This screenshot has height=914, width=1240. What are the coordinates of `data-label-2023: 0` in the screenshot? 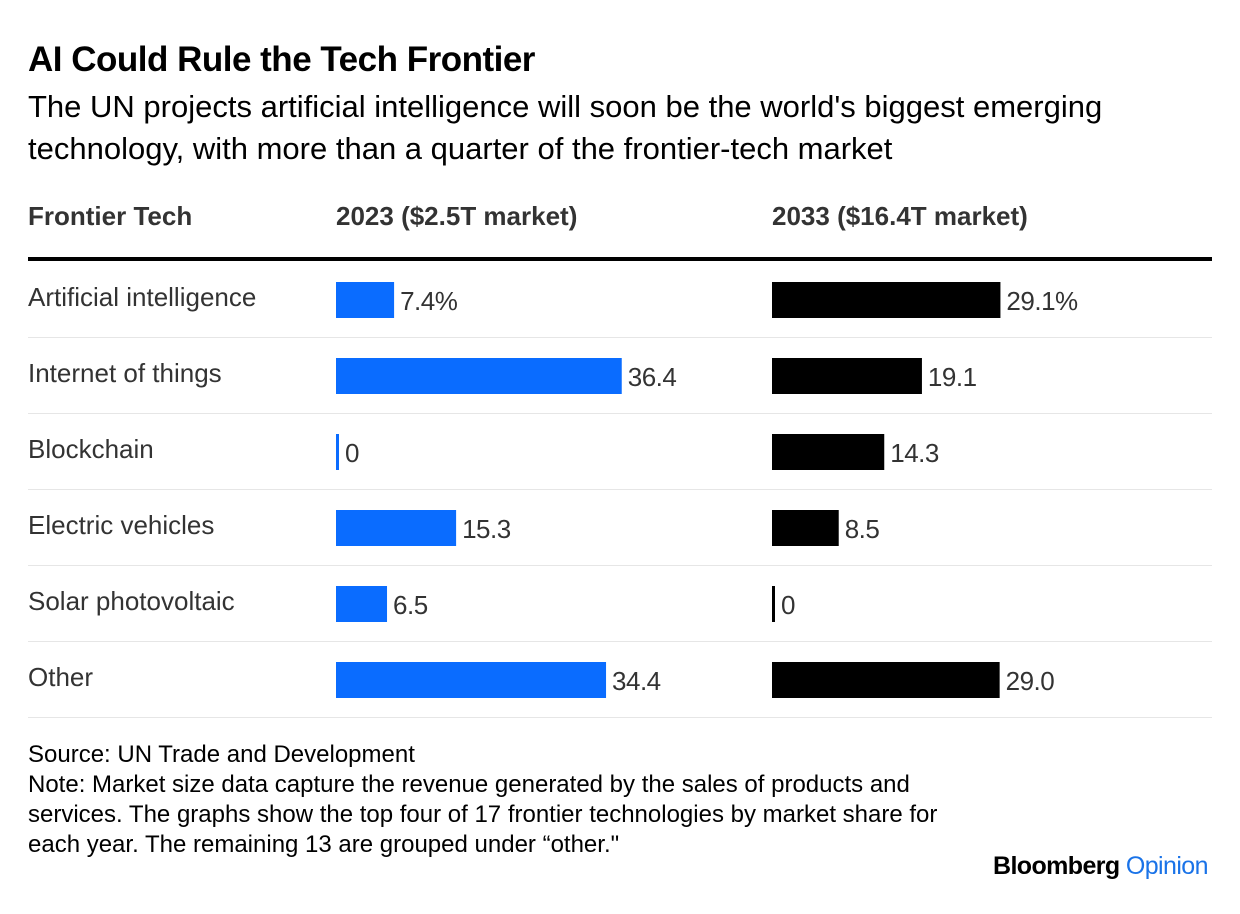 It's located at (352, 453).